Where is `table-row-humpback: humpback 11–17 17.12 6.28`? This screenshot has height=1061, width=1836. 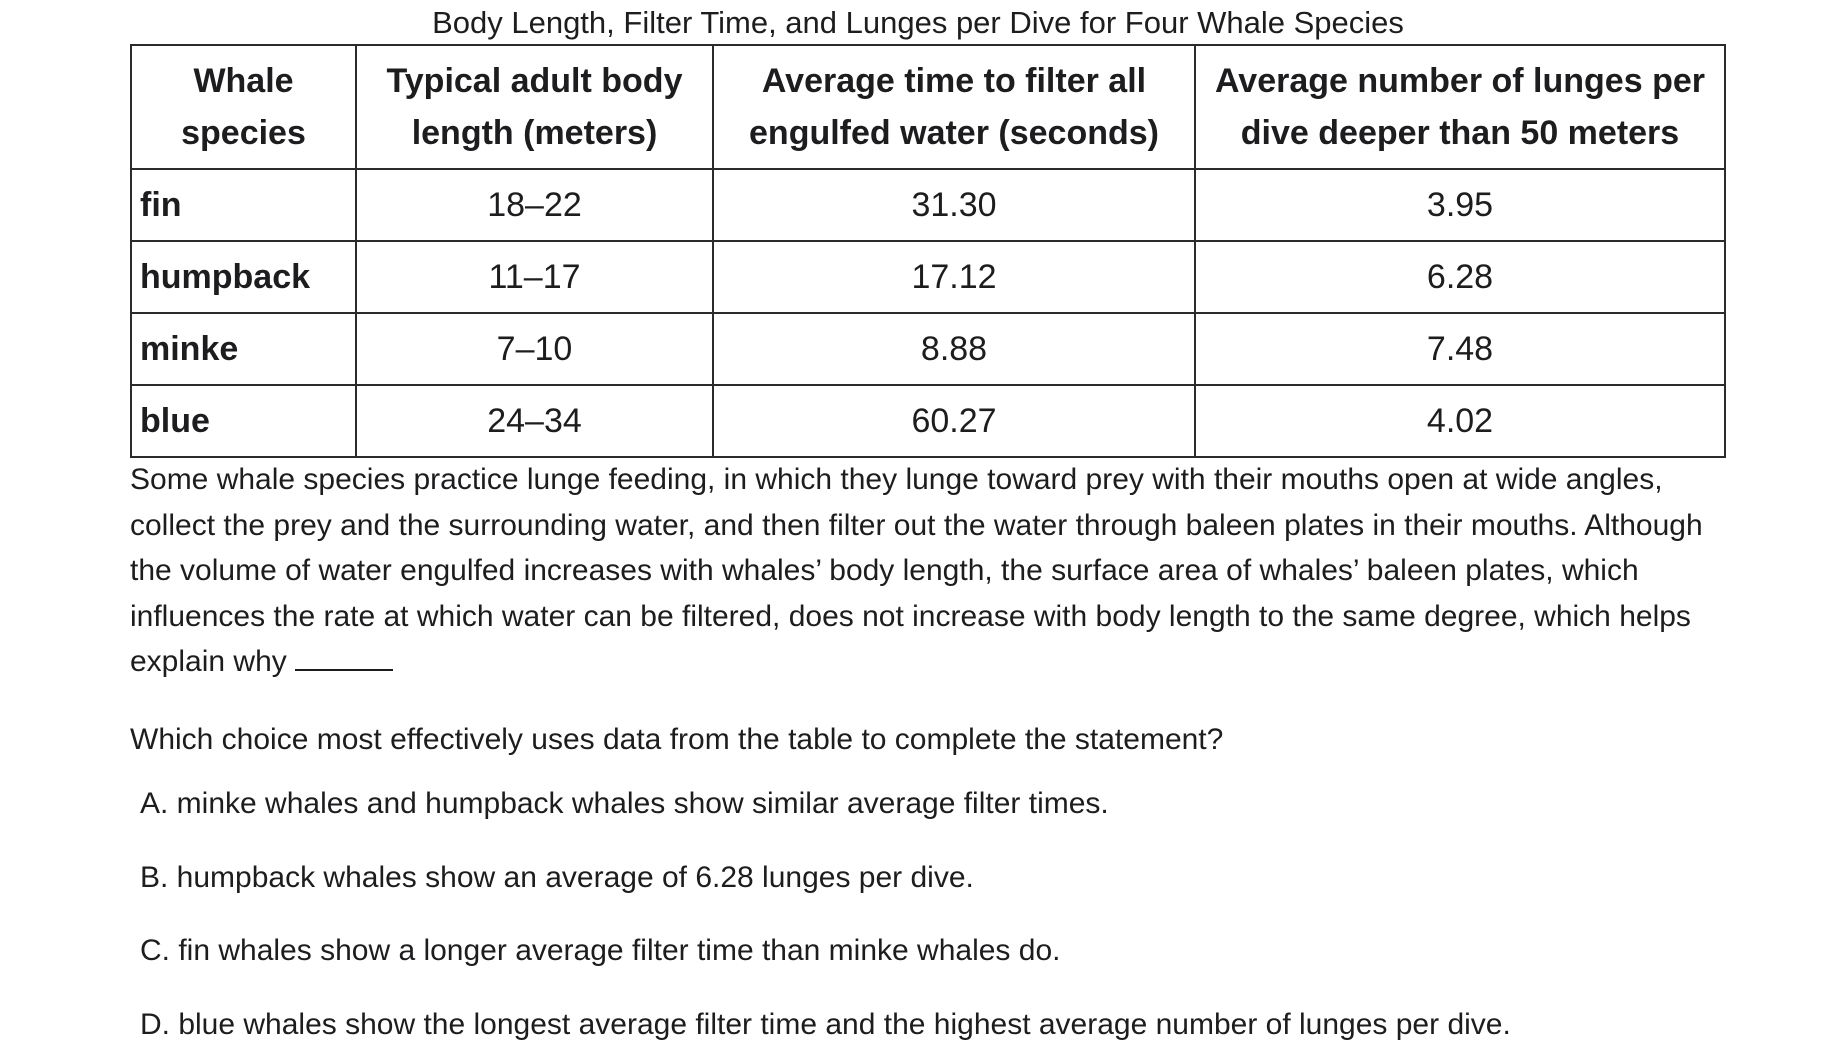
table-row-humpback: humpback 11–17 17.12 6.28 is located at coordinates (928, 277).